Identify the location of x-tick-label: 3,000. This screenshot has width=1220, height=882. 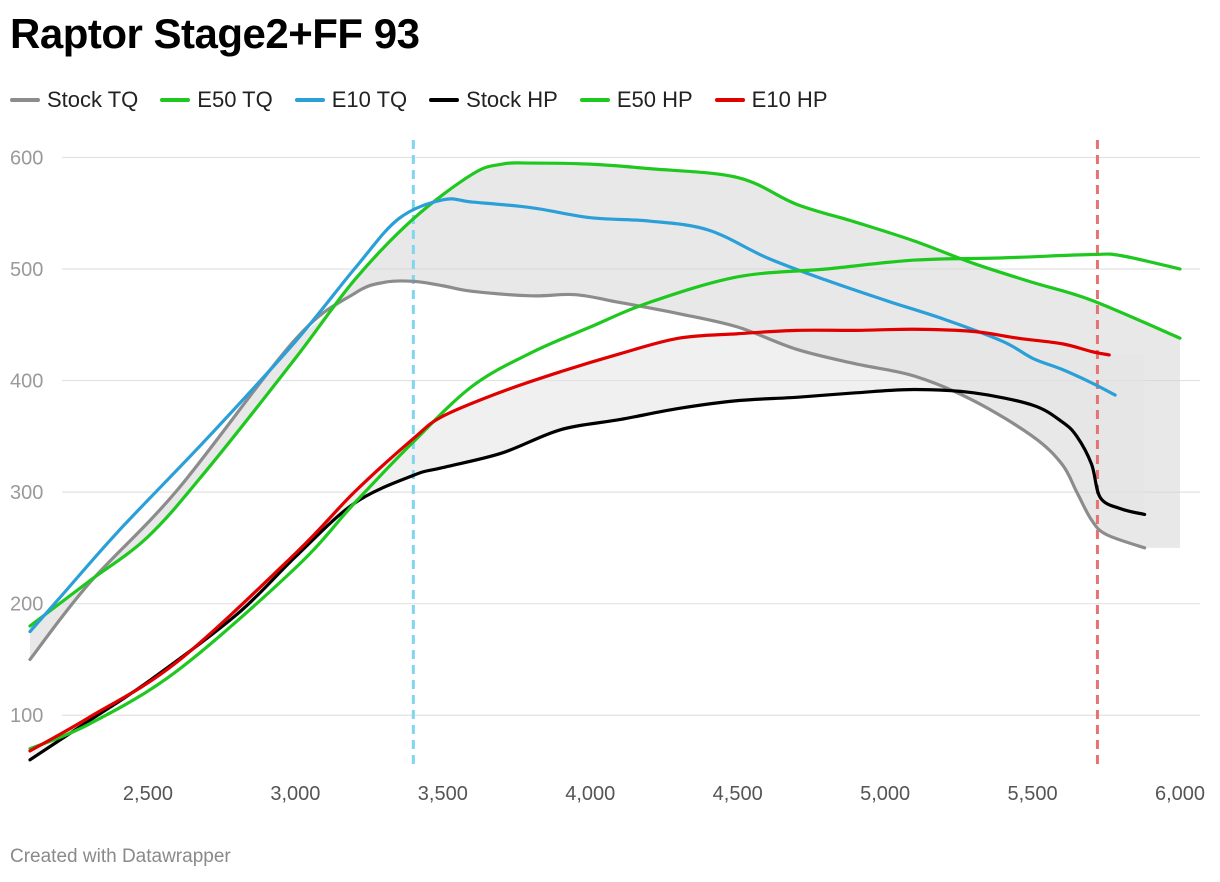
(295, 794).